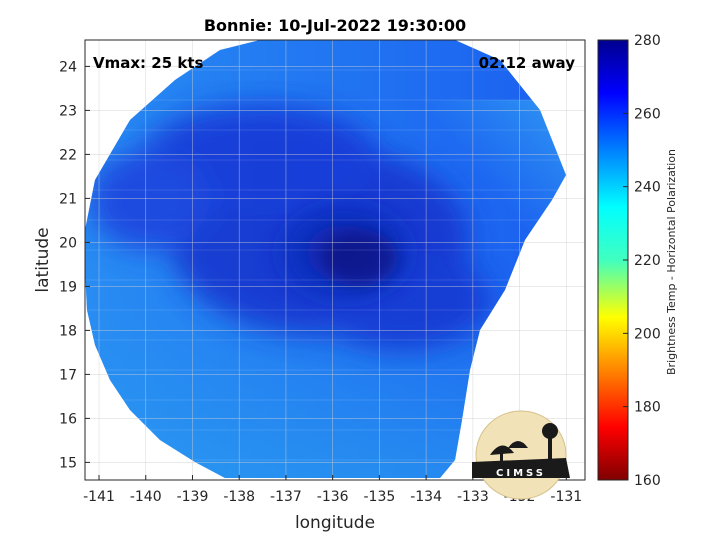  I want to click on x-tick-label: -141, so click(99, 497).